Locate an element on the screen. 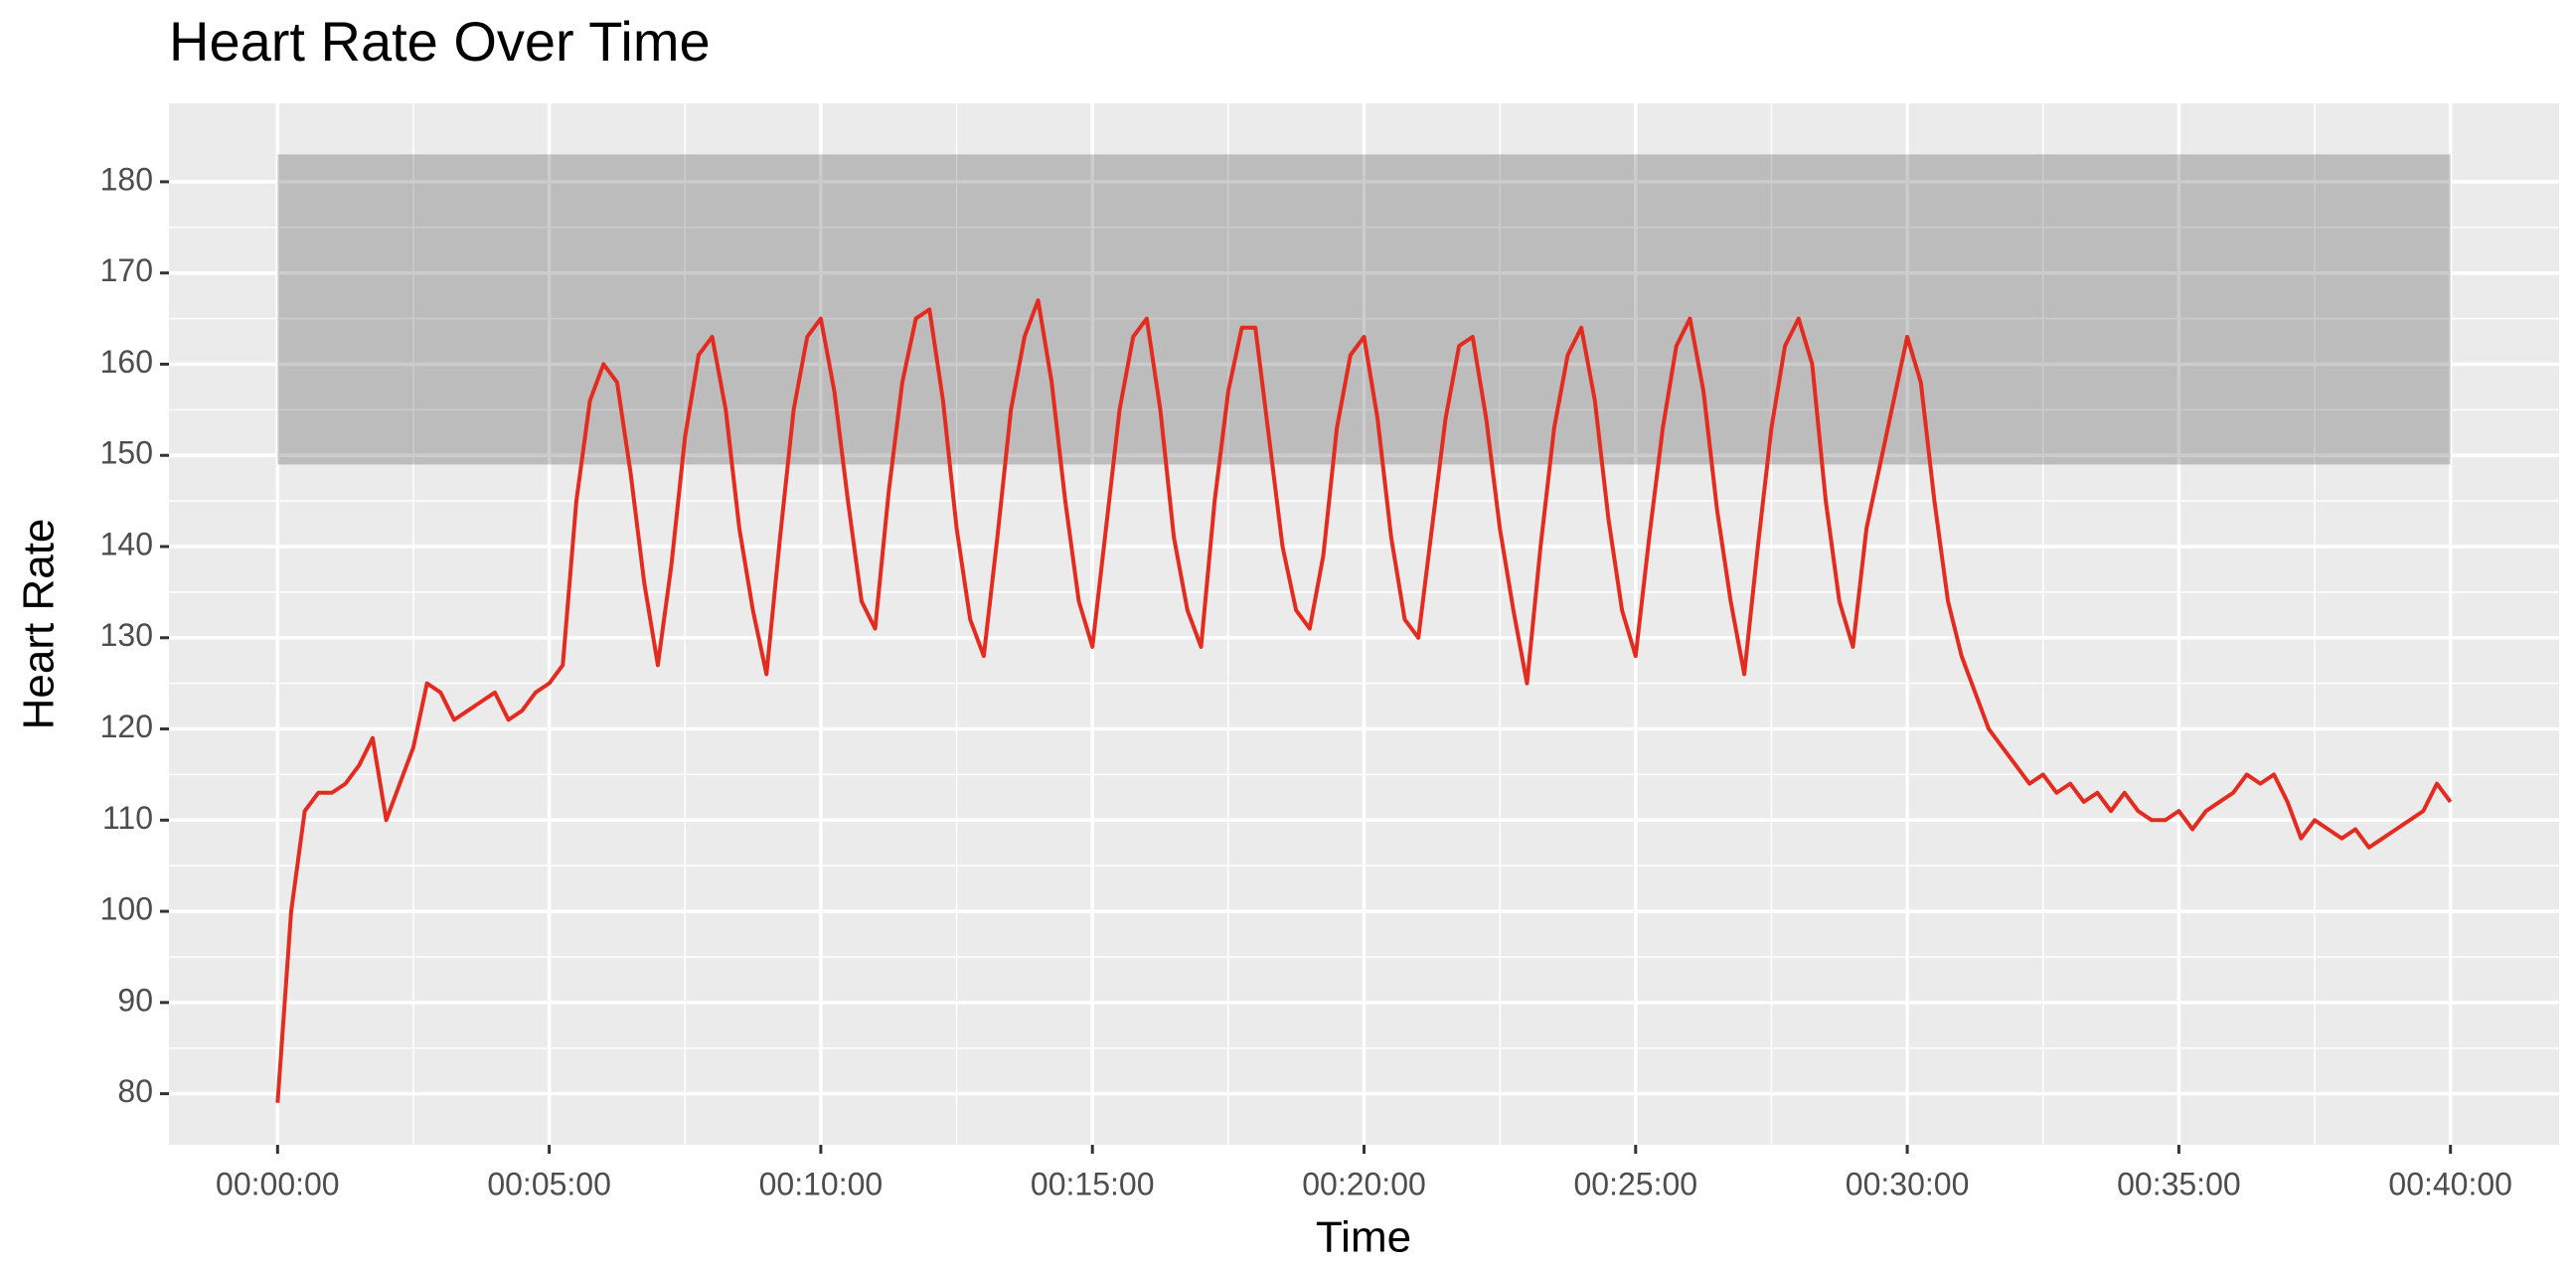 Image resolution: width=2576 pixels, height=1270 pixels. y-tick-label: 120 is located at coordinates (126, 726).